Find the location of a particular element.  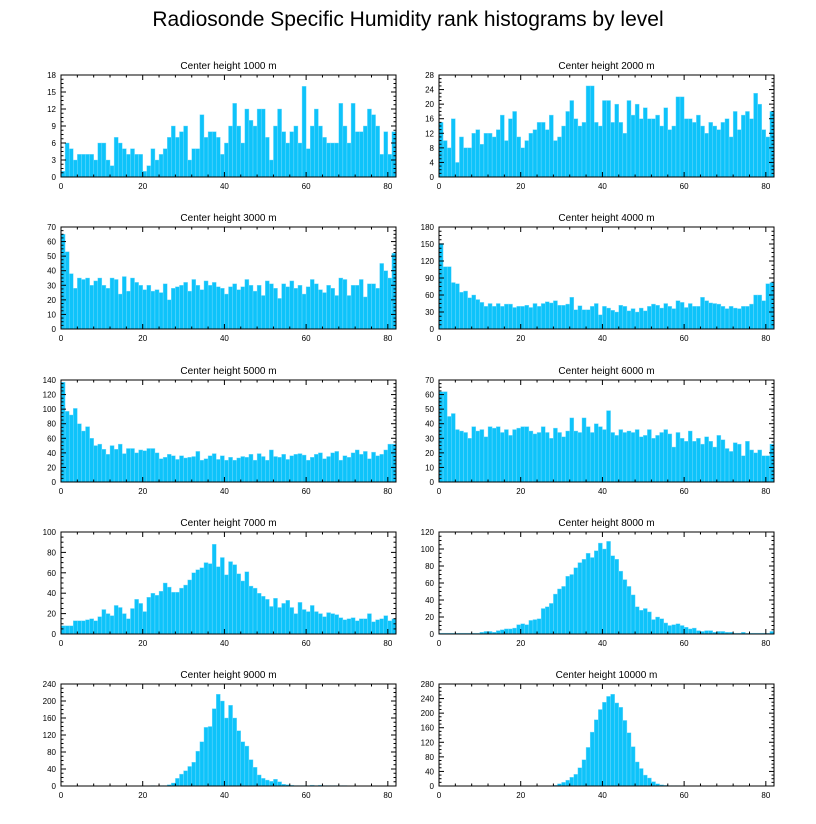

y-tick-label: 50 is located at coordinates (429, 409).